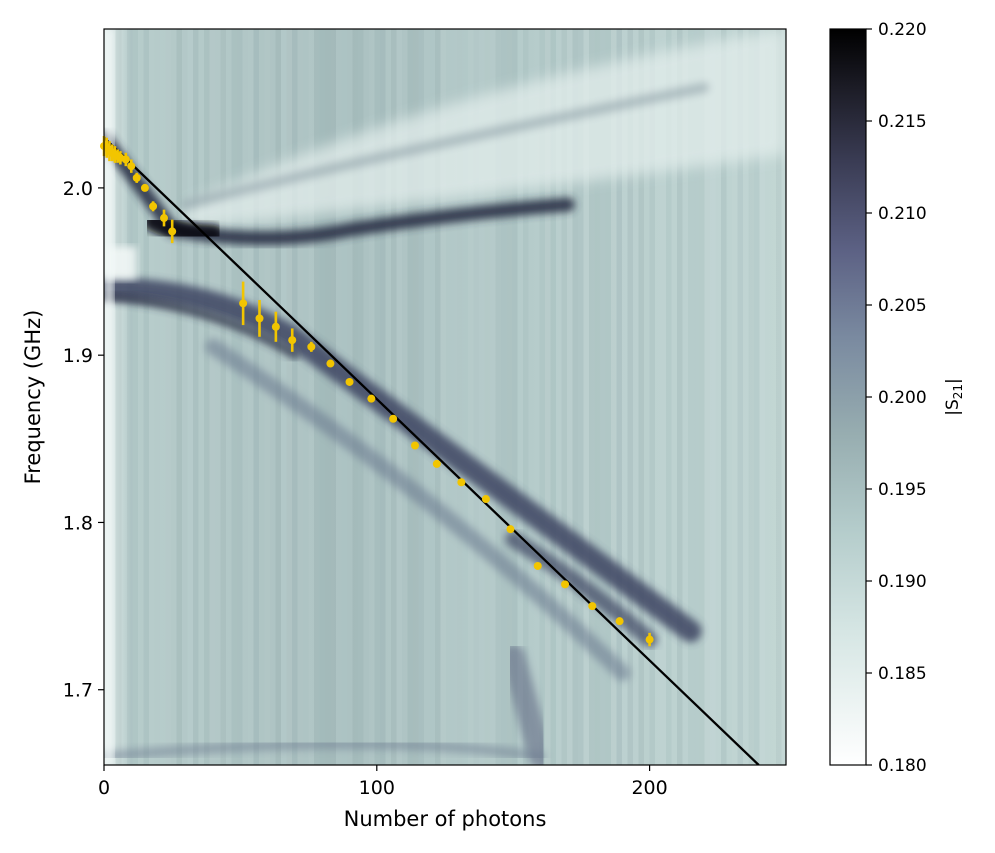 Image resolution: width=995 pixels, height=853 pixels. What do you see at coordinates (83, 440) in the screenshot?
I see `y-axis: 1.7 1.8 1.9 2.0` at bounding box center [83, 440].